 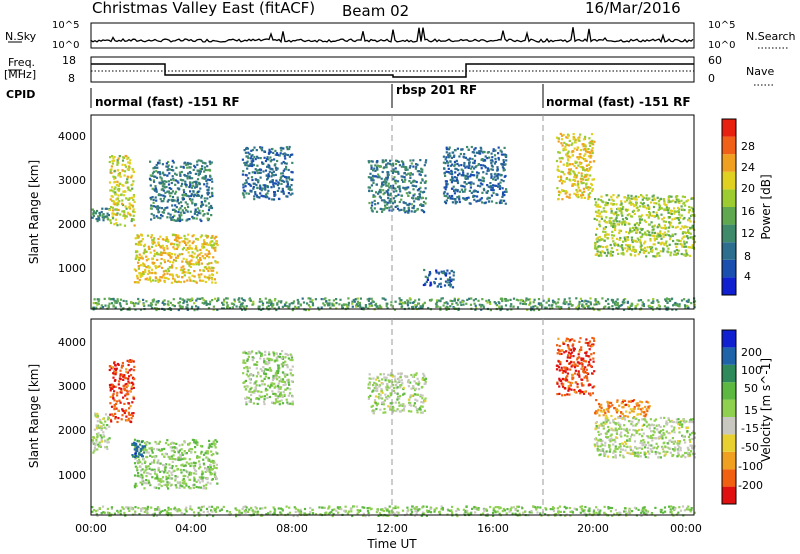 I want to click on power-cell-2078, so click(x=477, y=172).